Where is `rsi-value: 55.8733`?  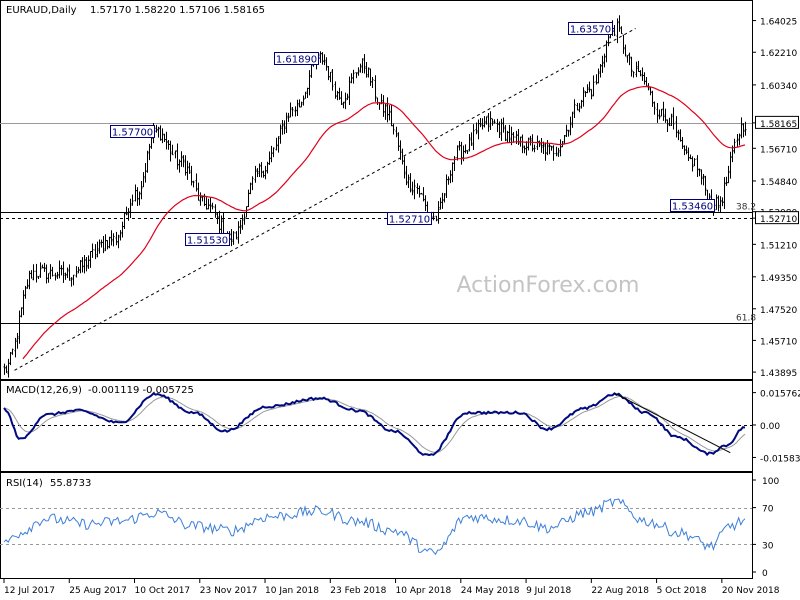 rsi-value: 55.8733 is located at coordinates (70, 483).